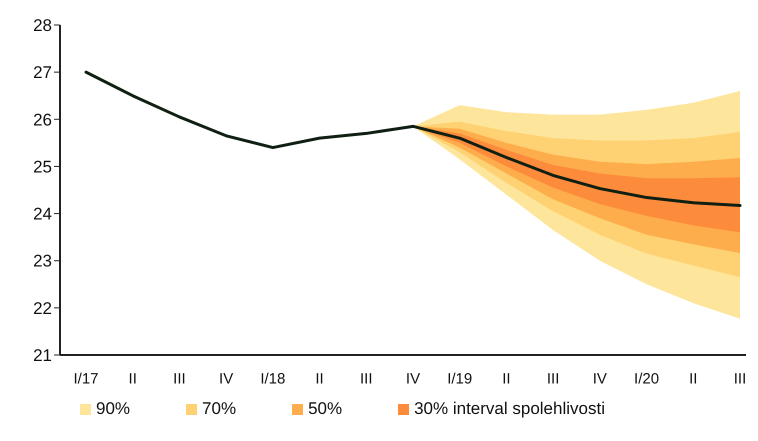 The height and width of the screenshot is (441, 758). What do you see at coordinates (42, 120) in the screenshot?
I see `y-tick-label: 26` at bounding box center [42, 120].